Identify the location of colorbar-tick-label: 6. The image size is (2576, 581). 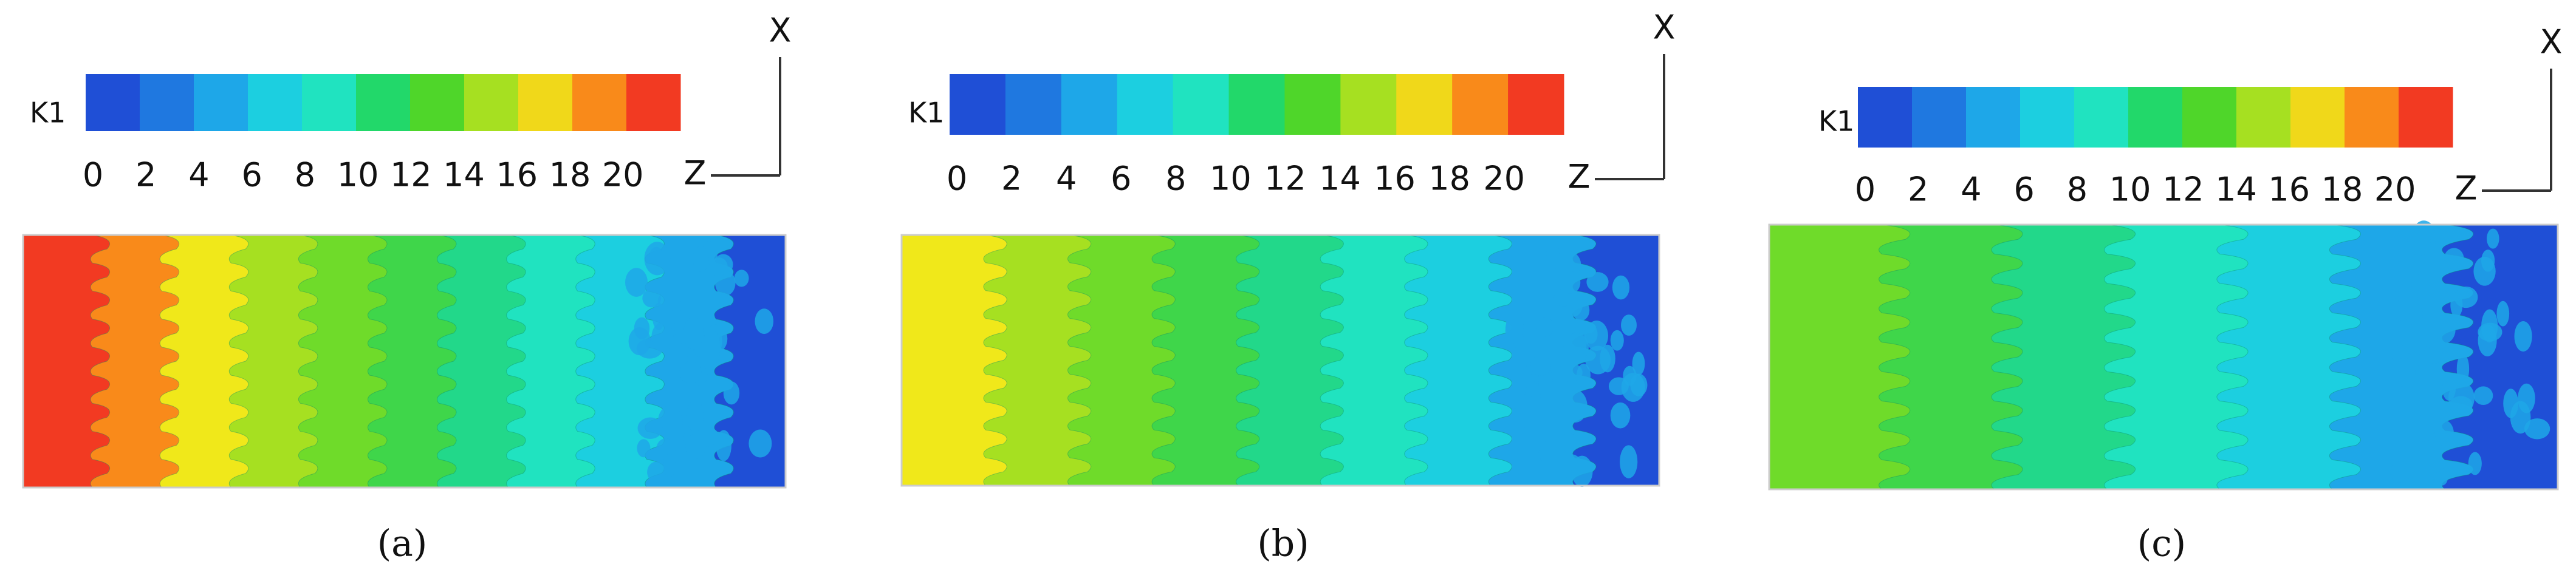
(1121, 179).